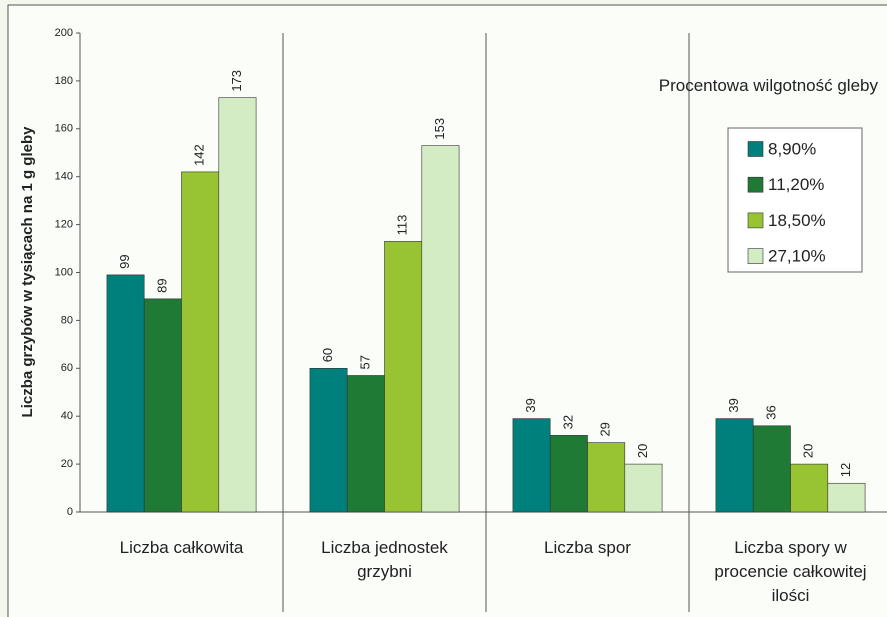 Image resolution: width=887 pixels, height=617 pixels. I want to click on value-label: 89, so click(161, 285).